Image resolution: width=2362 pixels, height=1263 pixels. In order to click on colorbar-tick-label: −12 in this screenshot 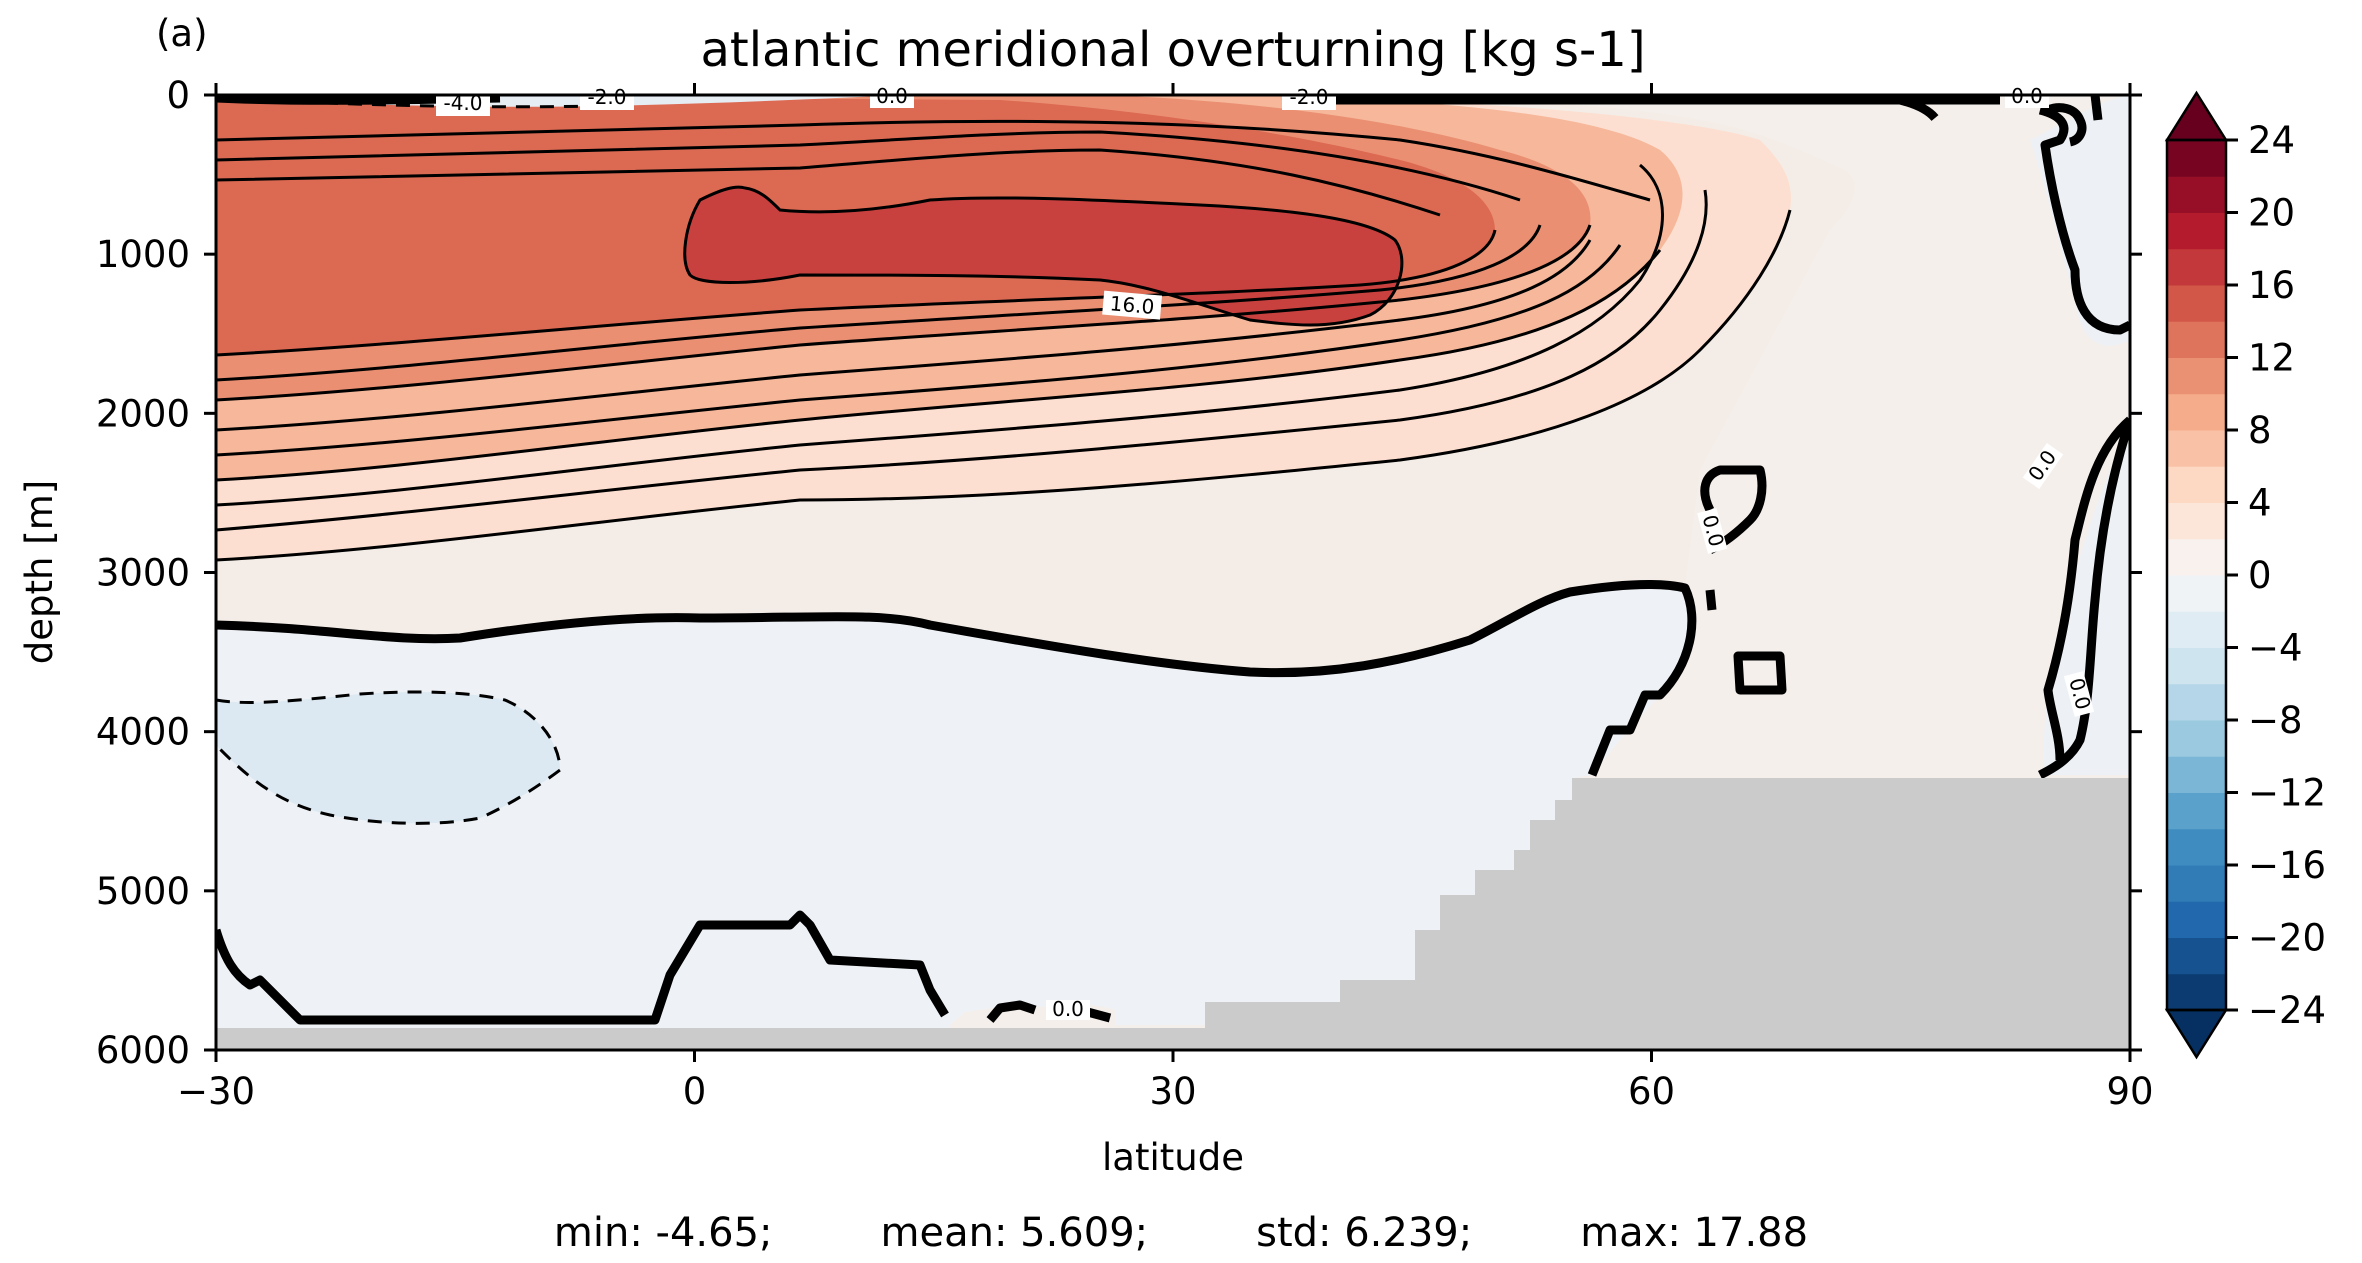, I will do `click(2287, 793)`.